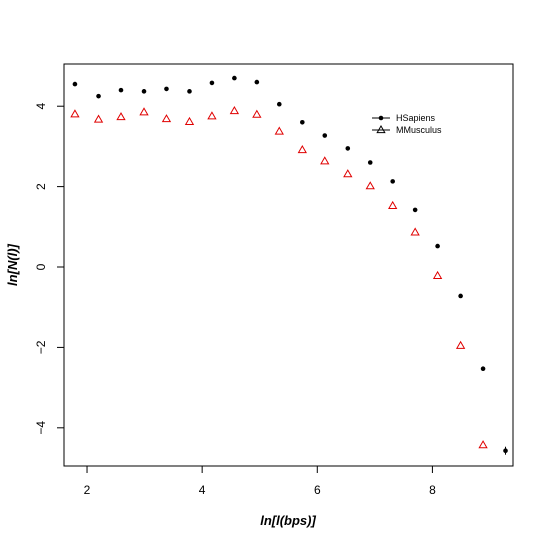 The image size is (545, 545). I want to click on x-tick-label: 2, so click(87, 490).